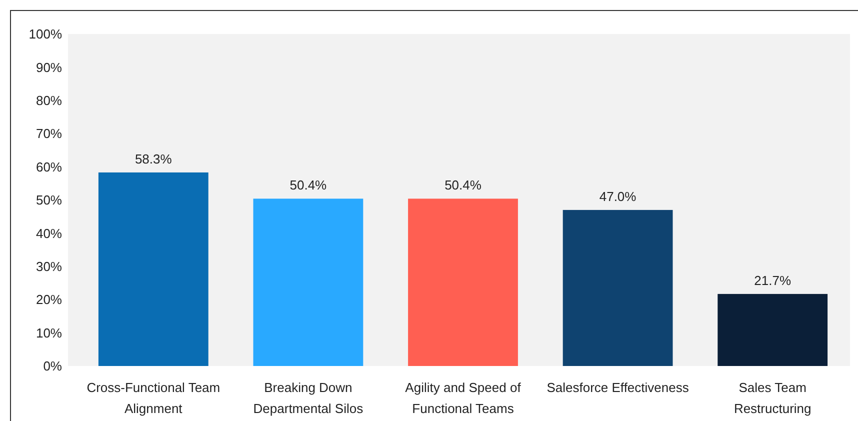  I want to click on y-tick-label: 30%, so click(49, 266).